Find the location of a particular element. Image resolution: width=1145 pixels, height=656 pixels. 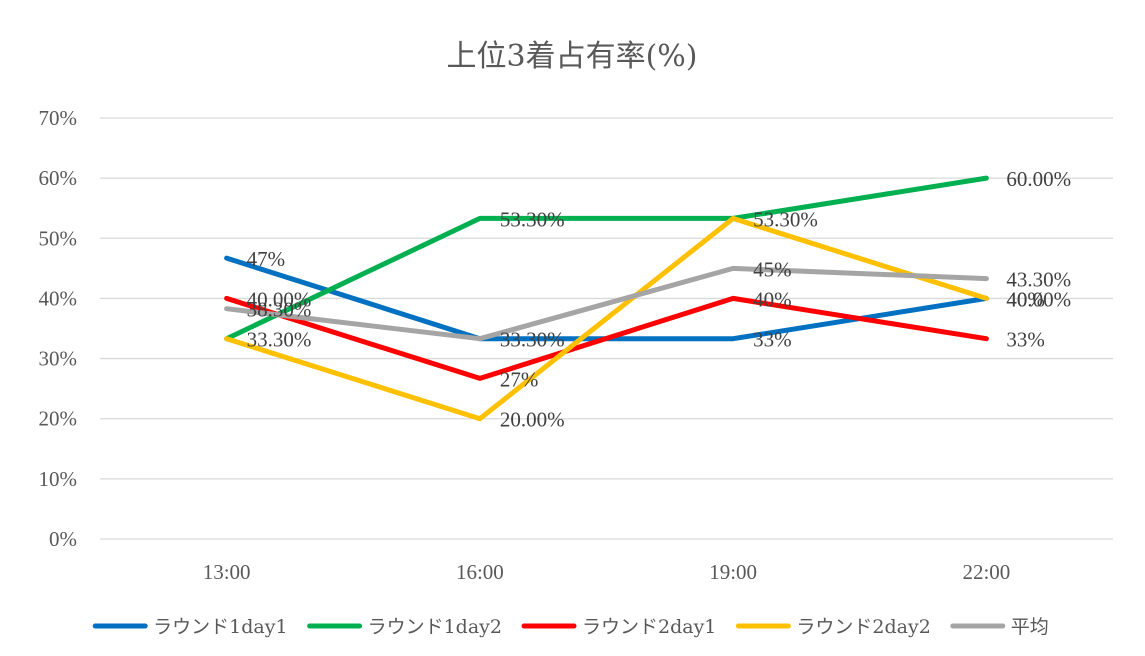

y-tick-label: 10% is located at coordinates (58, 479).